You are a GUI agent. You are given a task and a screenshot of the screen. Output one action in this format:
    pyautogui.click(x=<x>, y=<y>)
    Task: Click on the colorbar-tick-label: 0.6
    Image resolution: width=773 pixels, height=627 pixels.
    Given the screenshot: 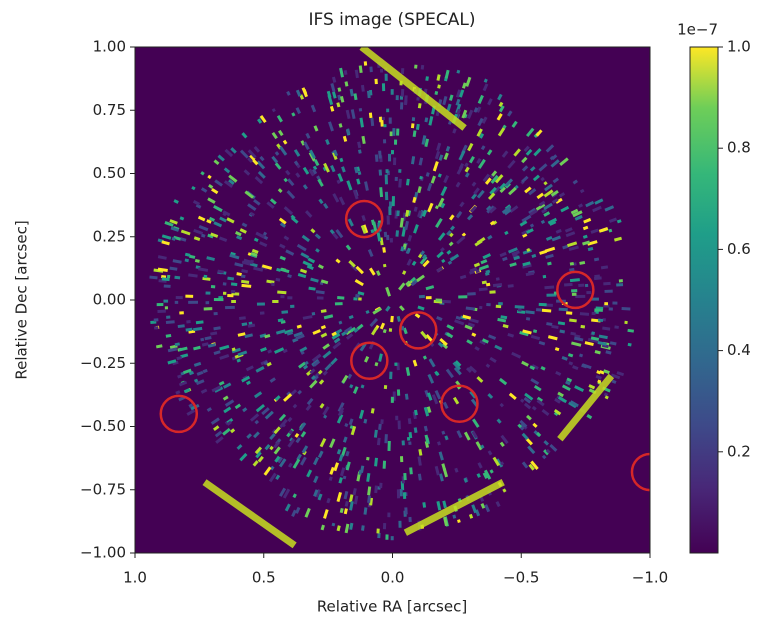 What is the action you would take?
    pyautogui.click(x=739, y=249)
    